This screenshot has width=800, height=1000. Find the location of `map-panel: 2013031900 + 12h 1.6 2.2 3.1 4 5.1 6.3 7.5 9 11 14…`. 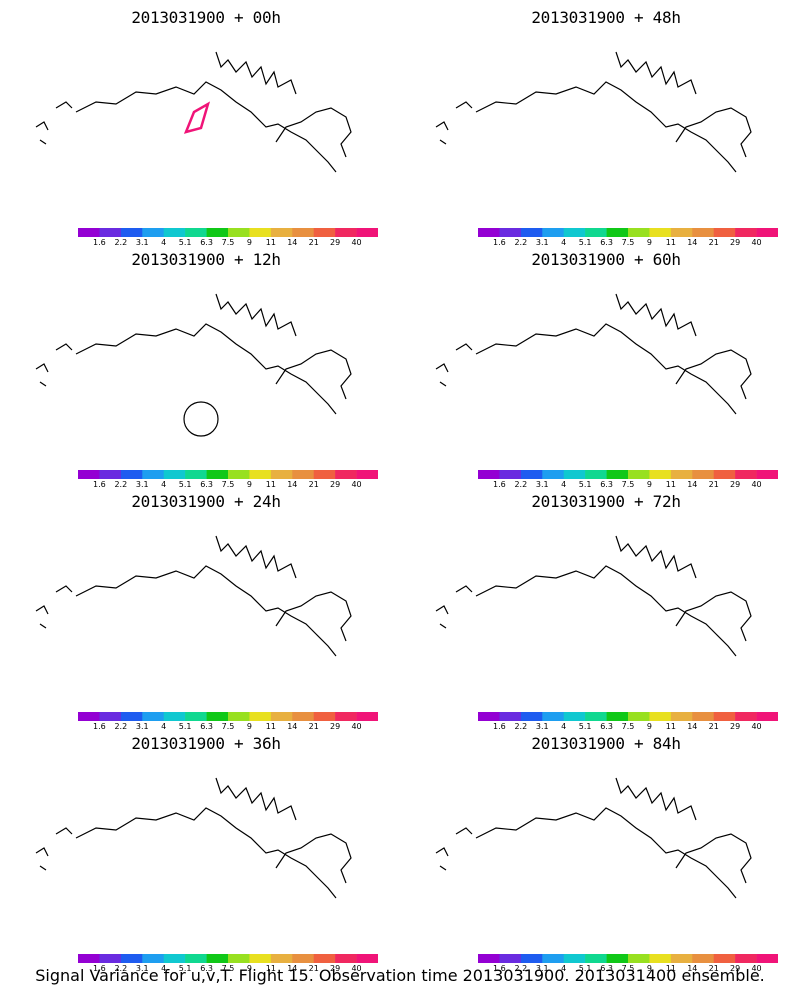

map-panel: 2013031900 + 12h 1.6 2.2 3.1 4 5.1 6.3 7.5 9 11 14… is located at coordinates (206, 367).